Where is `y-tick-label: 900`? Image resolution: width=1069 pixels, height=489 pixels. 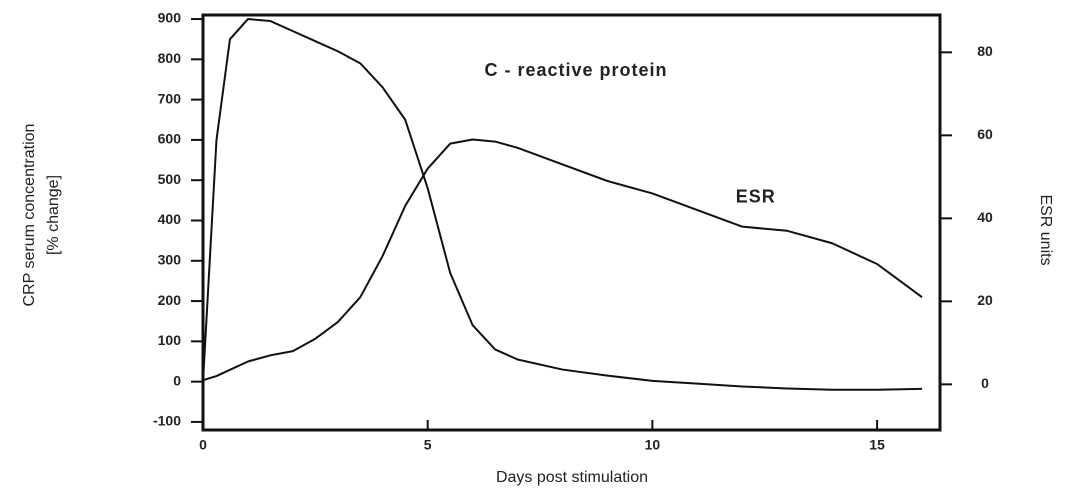
y-tick-label: 900 is located at coordinates (170, 18).